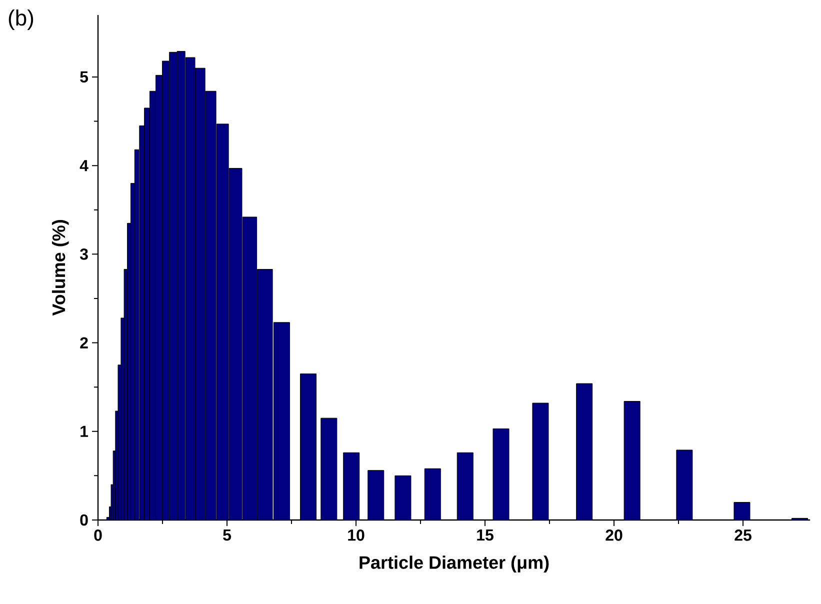  I want to click on y-tick-label: 1, so click(84, 431).